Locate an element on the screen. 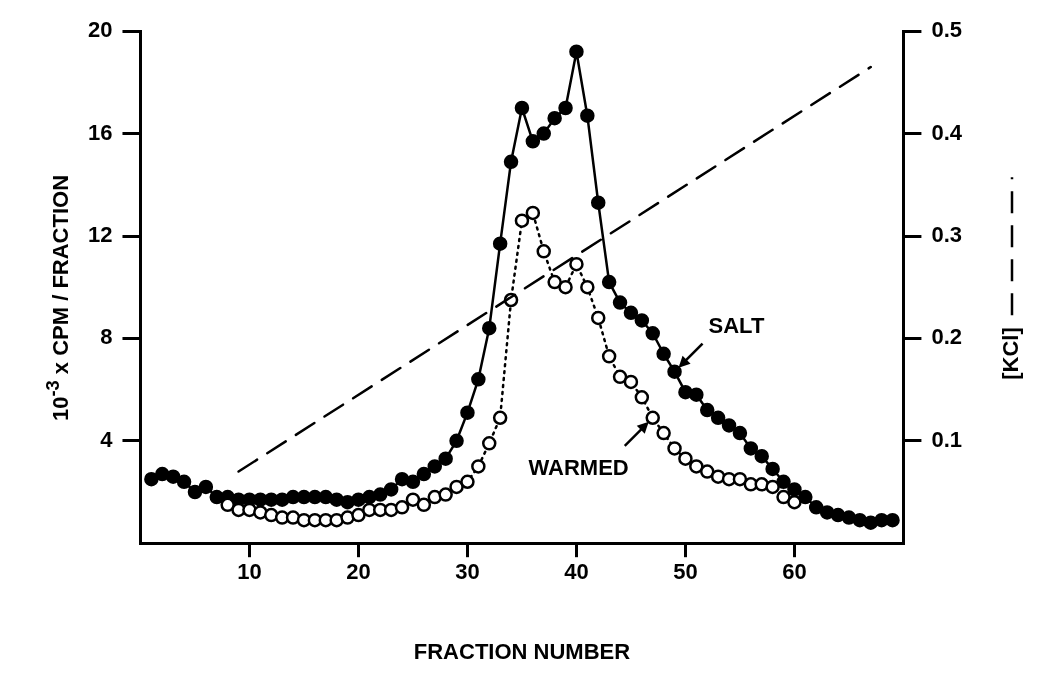  annotation: WARMED is located at coordinates (578, 467).